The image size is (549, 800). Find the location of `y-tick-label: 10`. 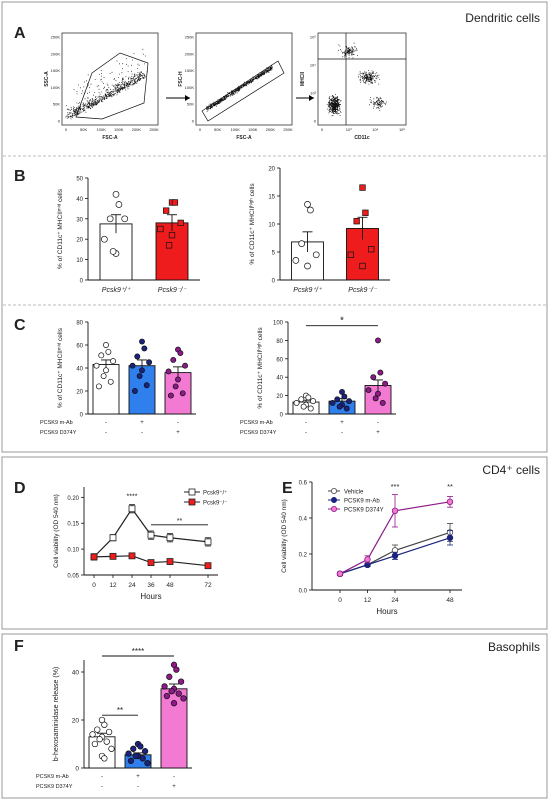

y-tick-label: 10 is located at coordinates (271, 226).